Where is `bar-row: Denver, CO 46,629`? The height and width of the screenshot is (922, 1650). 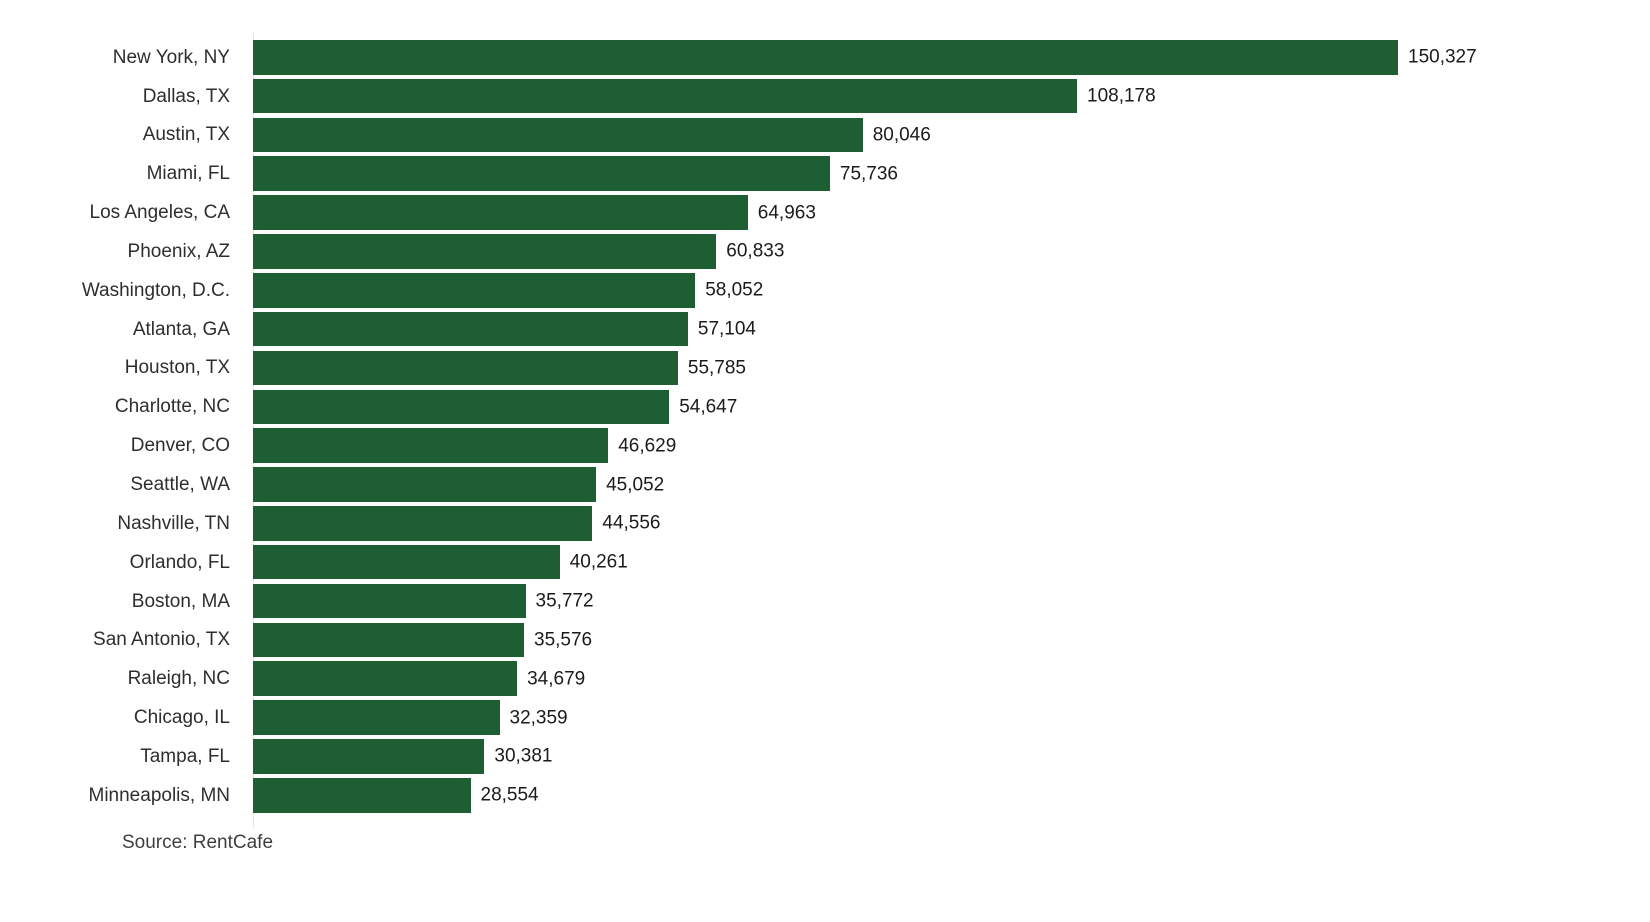
bar-row: Denver, CO 46,629 is located at coordinates (825, 445).